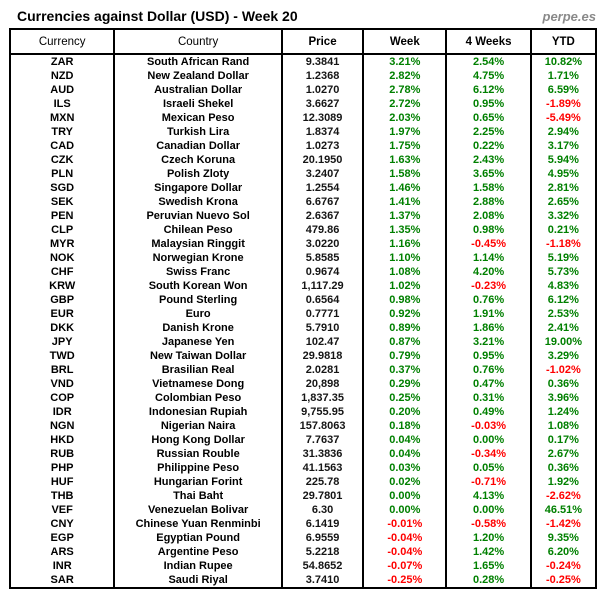 The width and height of the screenshot is (604, 602). Describe the element at coordinates (405, 538) in the screenshot. I see `week-change-cell: -0.04%` at that location.